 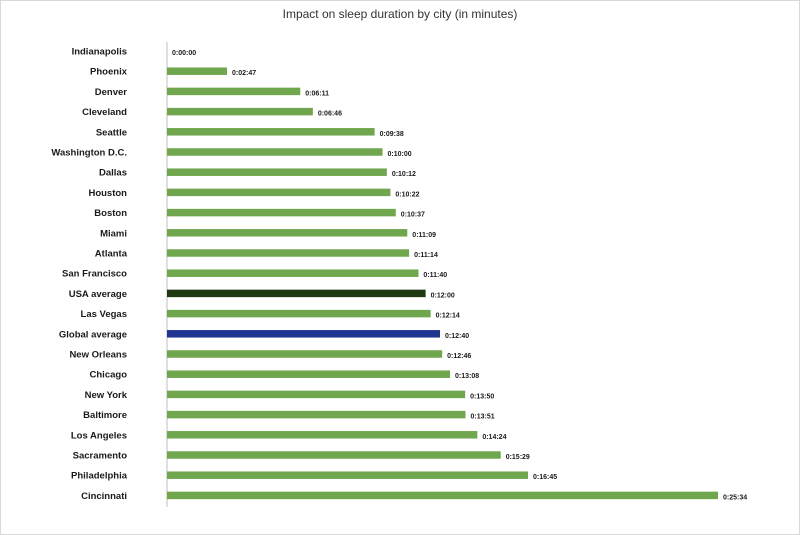 What do you see at coordinates (100, 456) in the screenshot?
I see `category-label: Sacramento` at bounding box center [100, 456].